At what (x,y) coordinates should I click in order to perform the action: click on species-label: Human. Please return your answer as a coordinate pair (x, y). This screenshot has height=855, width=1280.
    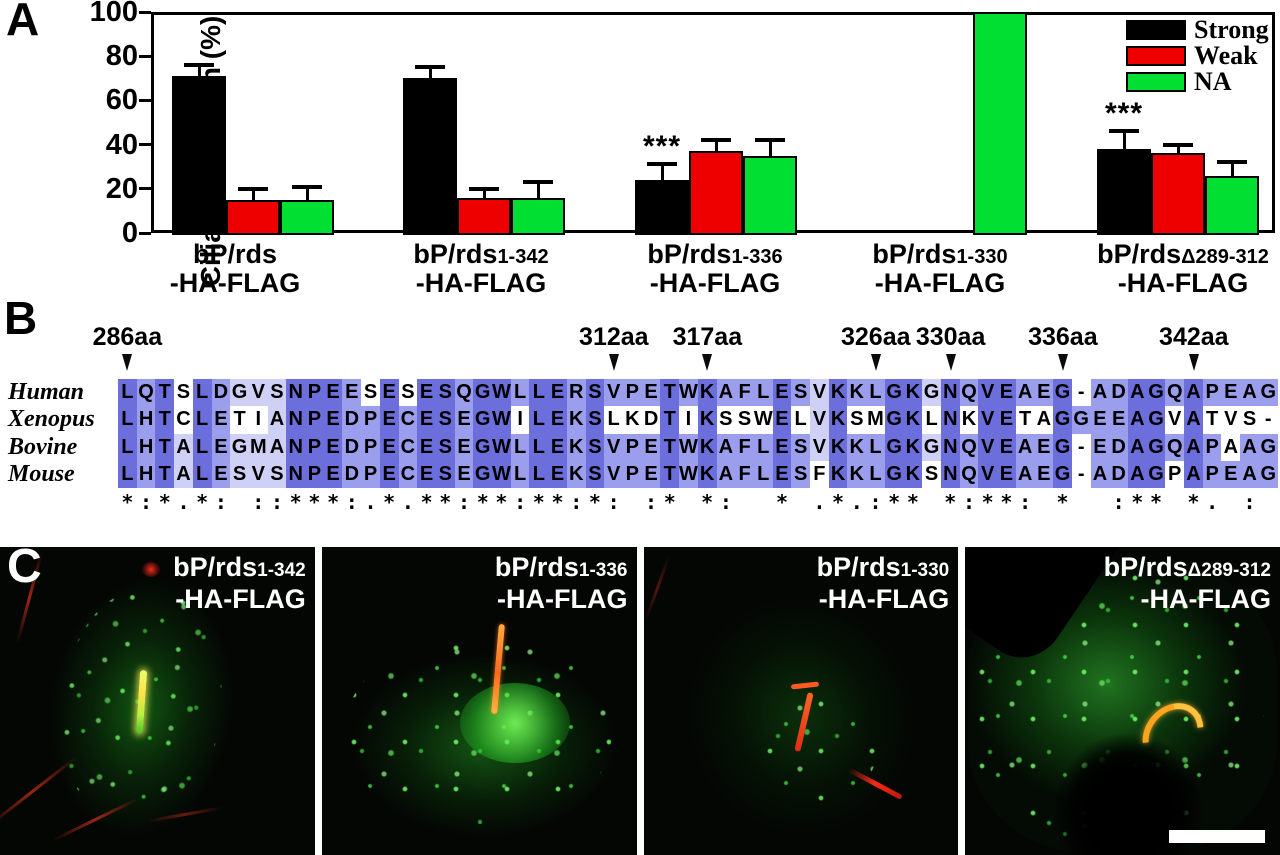
    Looking at the image, I should click on (46, 392).